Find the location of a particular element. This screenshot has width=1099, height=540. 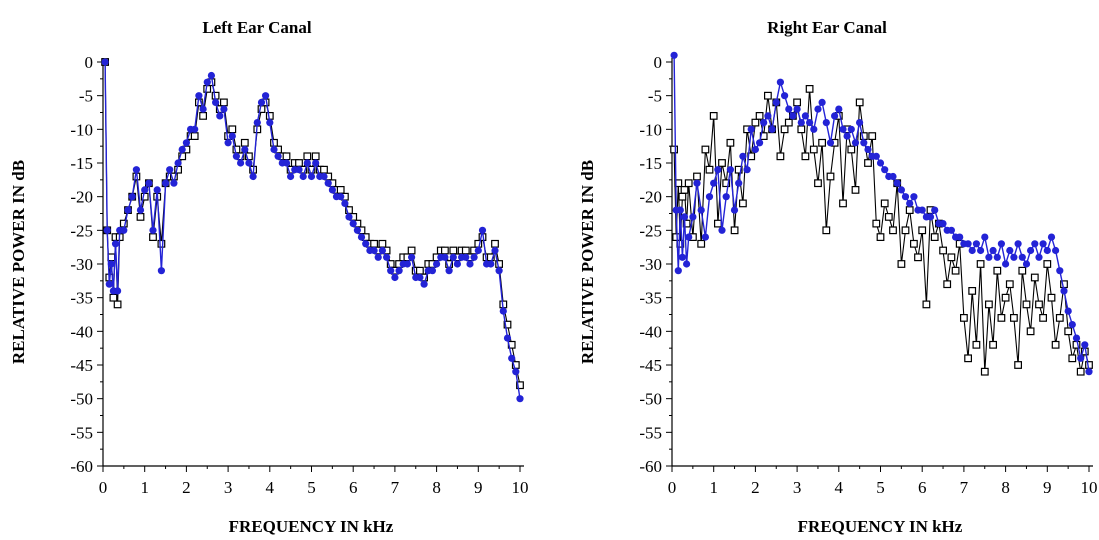

x-tick-label: 0 is located at coordinates (672, 487).